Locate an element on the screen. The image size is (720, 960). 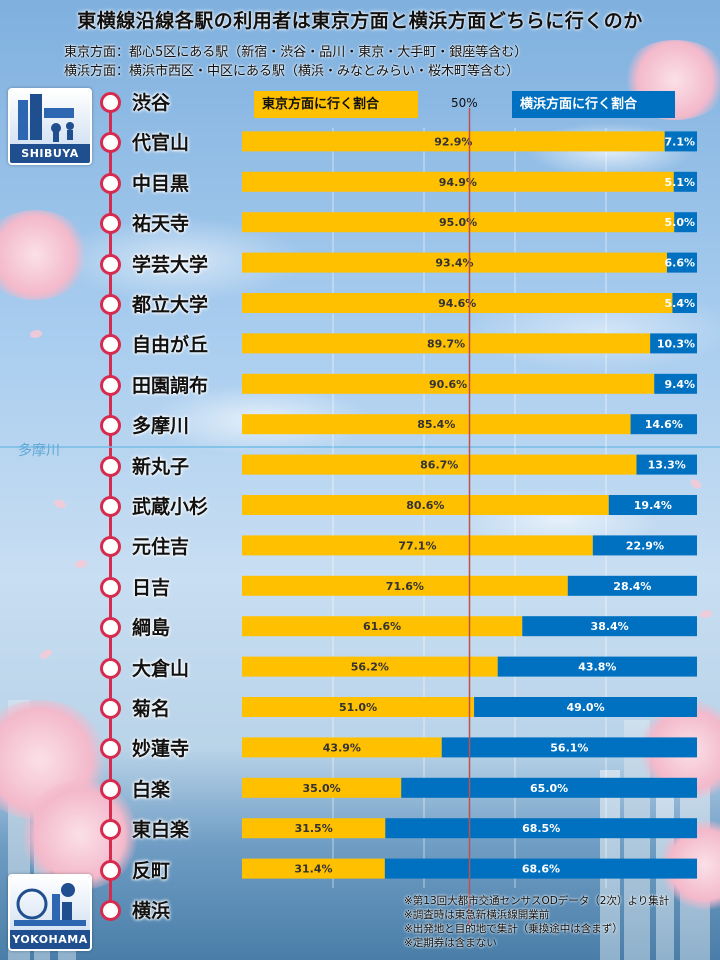
label-tokyo-pct: 95.0% is located at coordinates (458, 222).